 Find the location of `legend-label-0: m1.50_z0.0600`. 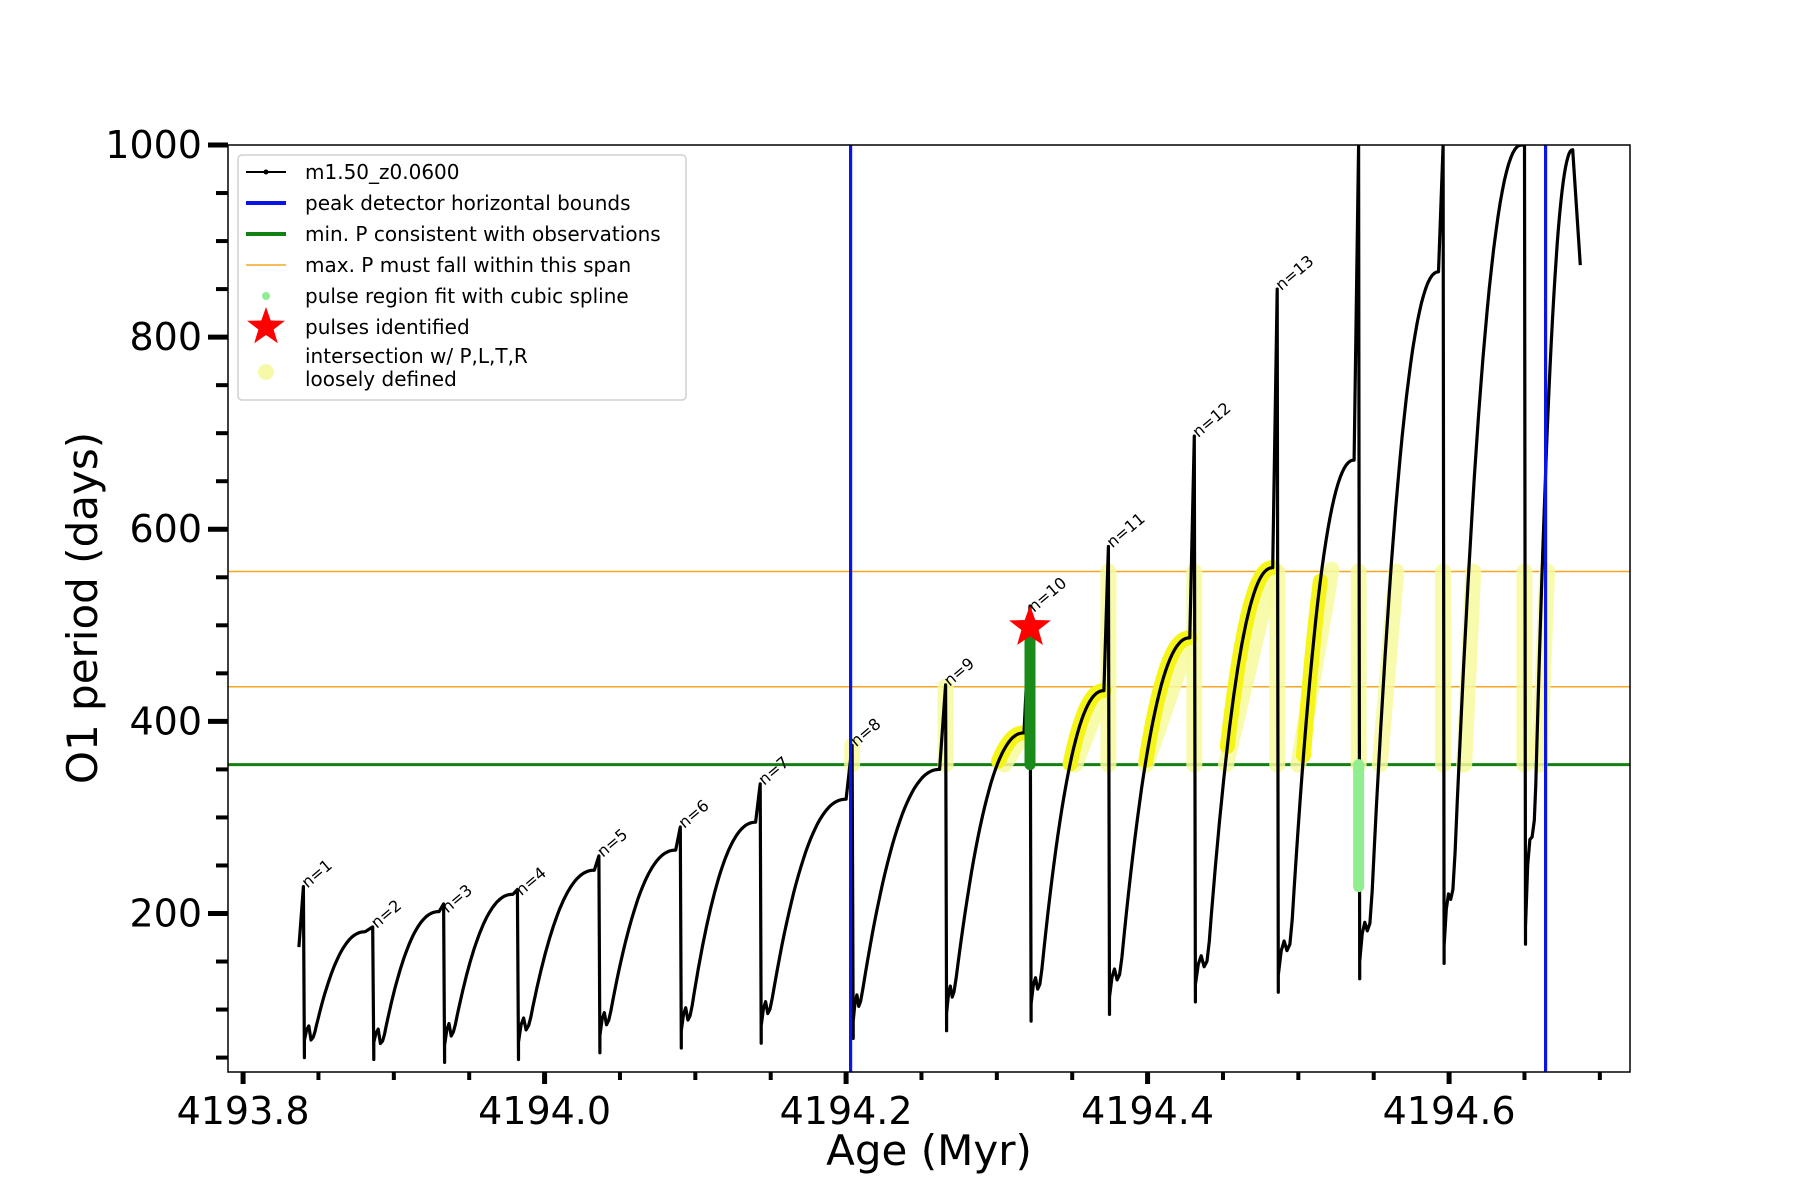

legend-label-0: m1.50_z0.0600 is located at coordinates (382, 172).